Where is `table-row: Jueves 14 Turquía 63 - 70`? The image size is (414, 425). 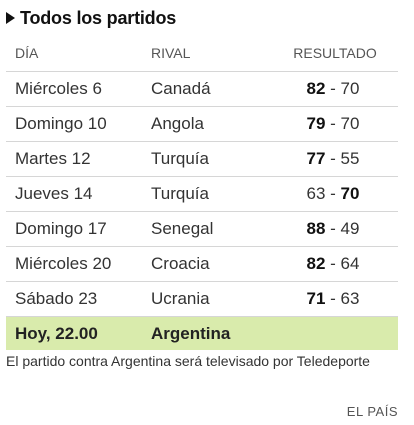 table-row: Jueves 14 Turquía 63 - 70 is located at coordinates (202, 194).